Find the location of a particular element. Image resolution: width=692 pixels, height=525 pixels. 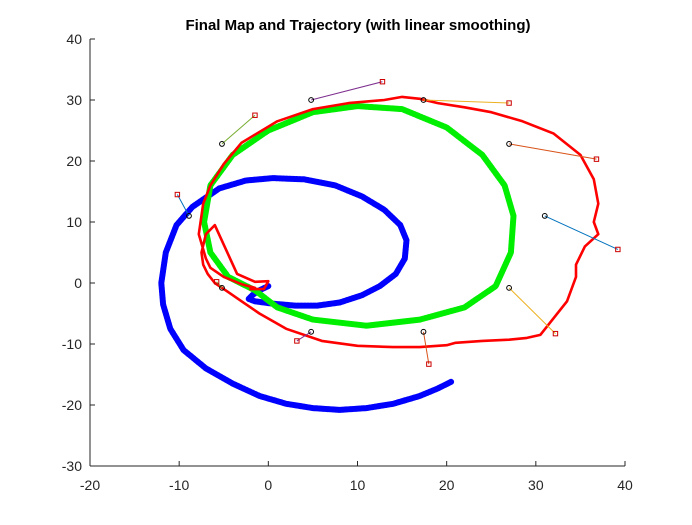

x-tick-label: 30 is located at coordinates (536, 485).